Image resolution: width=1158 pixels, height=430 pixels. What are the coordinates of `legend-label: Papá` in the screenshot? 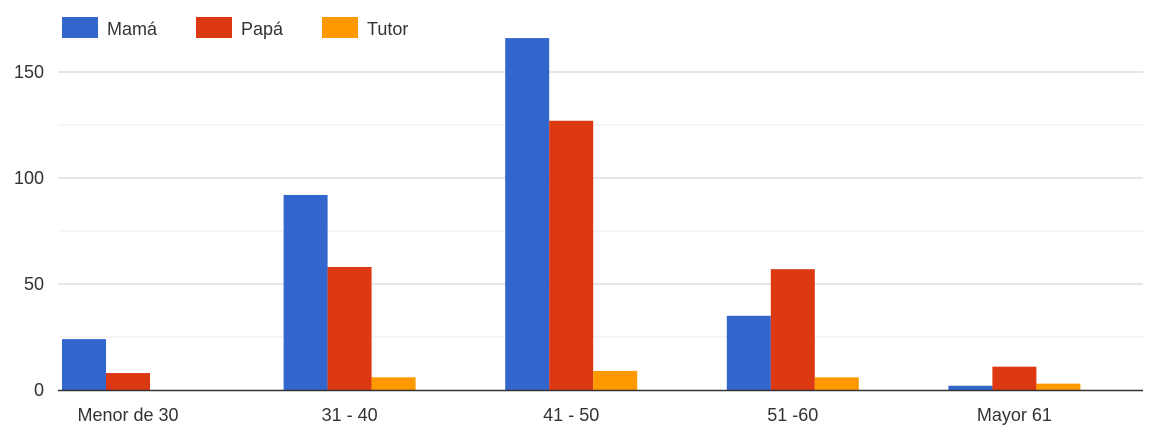 It's located at (262, 29).